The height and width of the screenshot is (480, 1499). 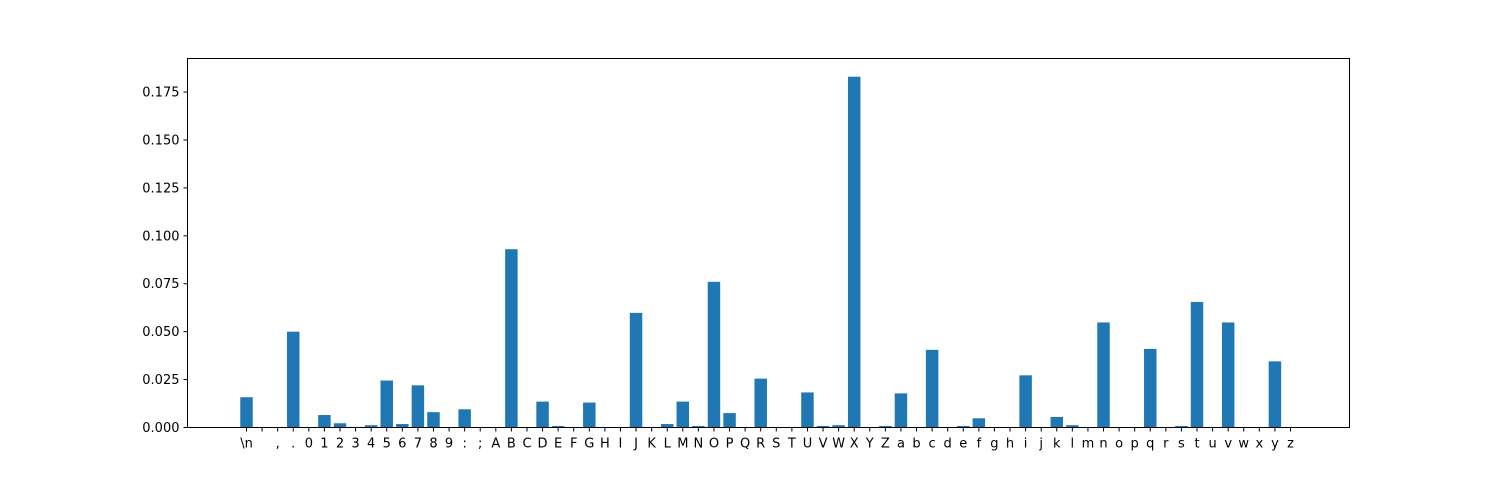 What do you see at coordinates (526, 444) in the screenshot?
I see `x-tick-label-18: C` at bounding box center [526, 444].